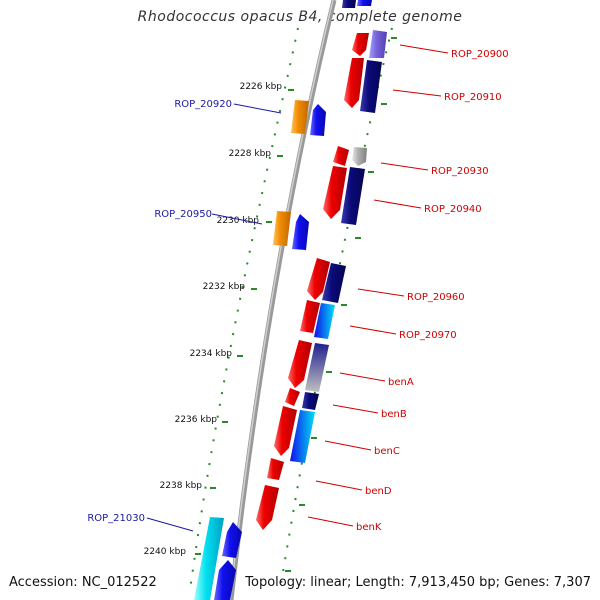 The width and height of the screenshot is (600, 600). I want to click on kbp-label: 2232 kbp, so click(224, 287).